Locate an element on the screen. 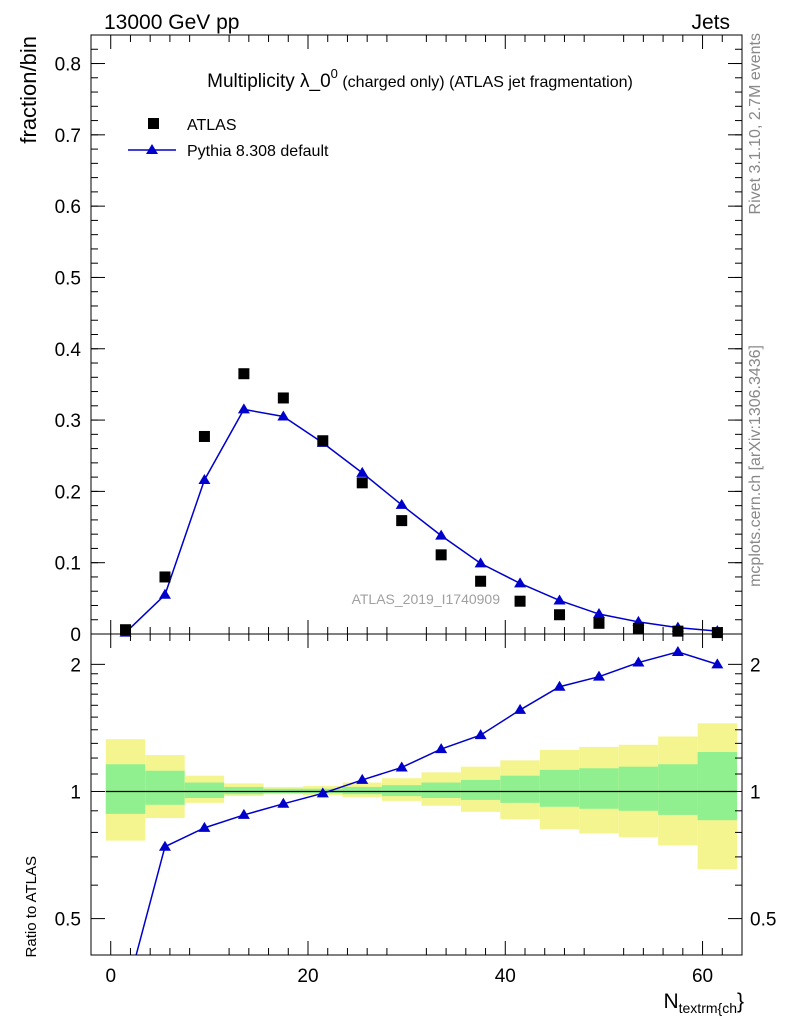  y-tick-label: 0.5 is located at coordinates (68, 278).